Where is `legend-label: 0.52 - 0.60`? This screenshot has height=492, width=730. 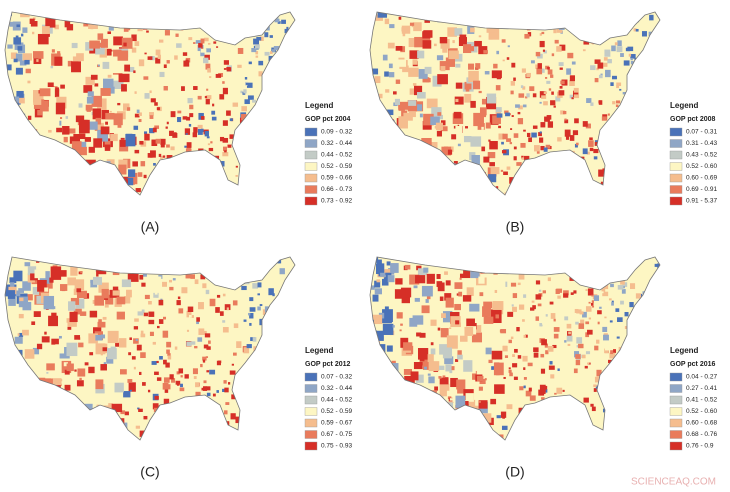
legend-label: 0.52 - 0.60 is located at coordinates (701, 411).